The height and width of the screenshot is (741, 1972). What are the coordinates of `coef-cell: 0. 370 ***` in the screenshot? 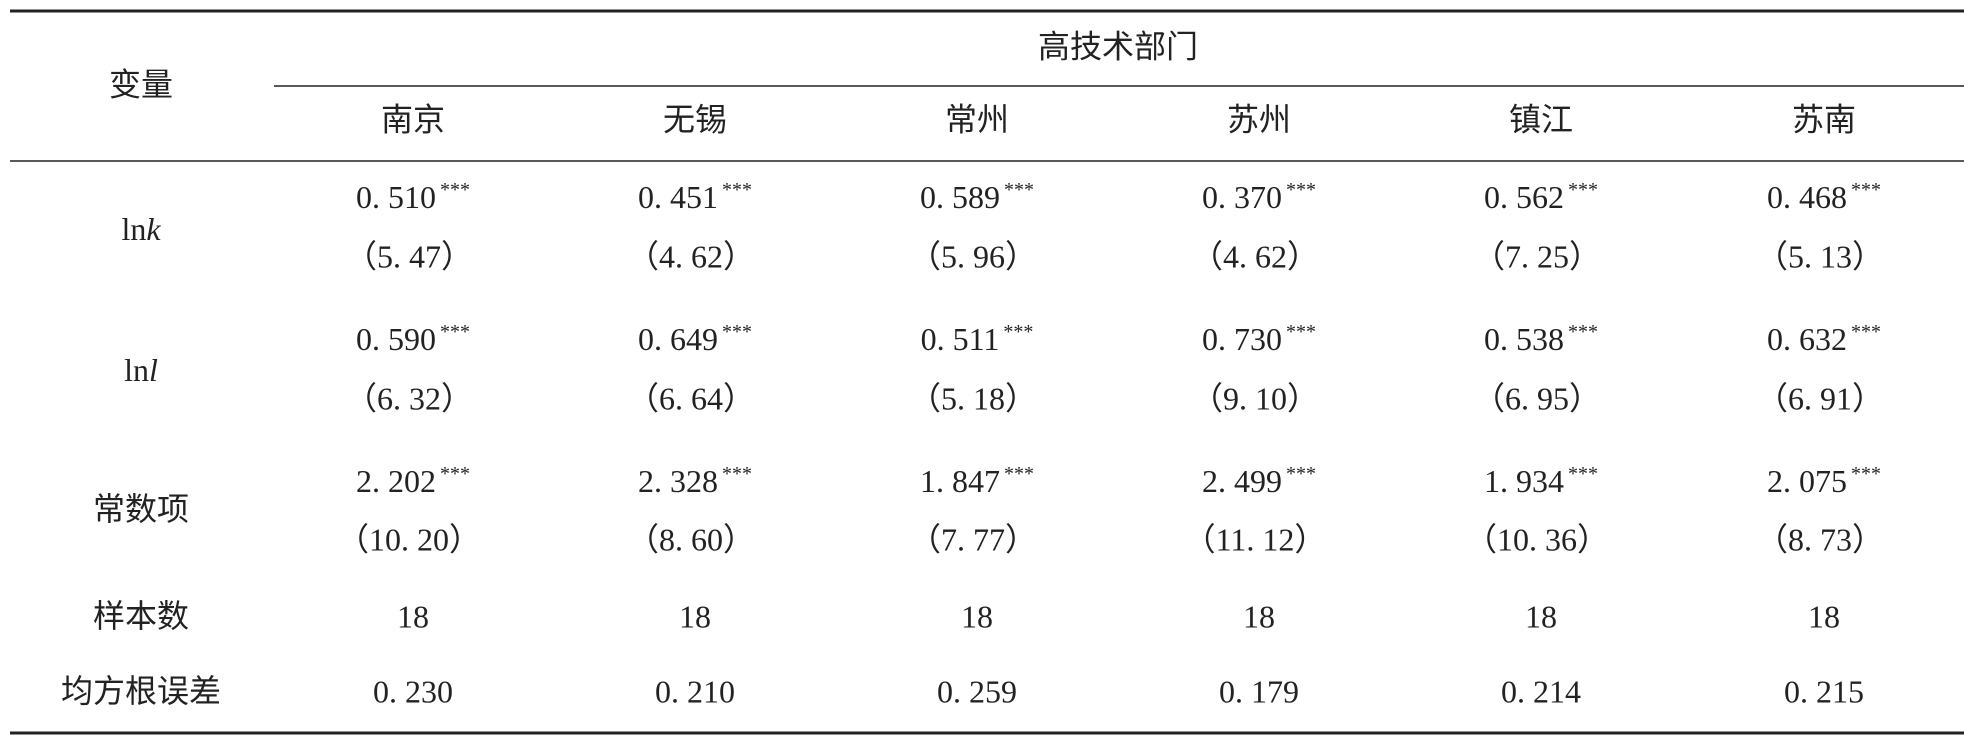 It's located at (1259, 197).